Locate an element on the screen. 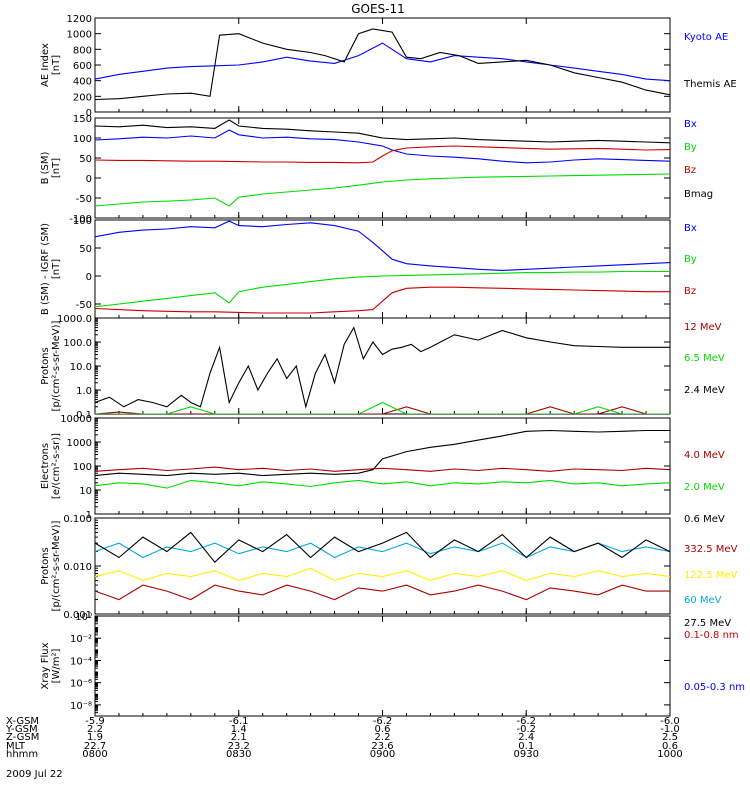 The height and width of the screenshot is (800, 750). ephemeris-value: -6.1 is located at coordinates (239, 721).